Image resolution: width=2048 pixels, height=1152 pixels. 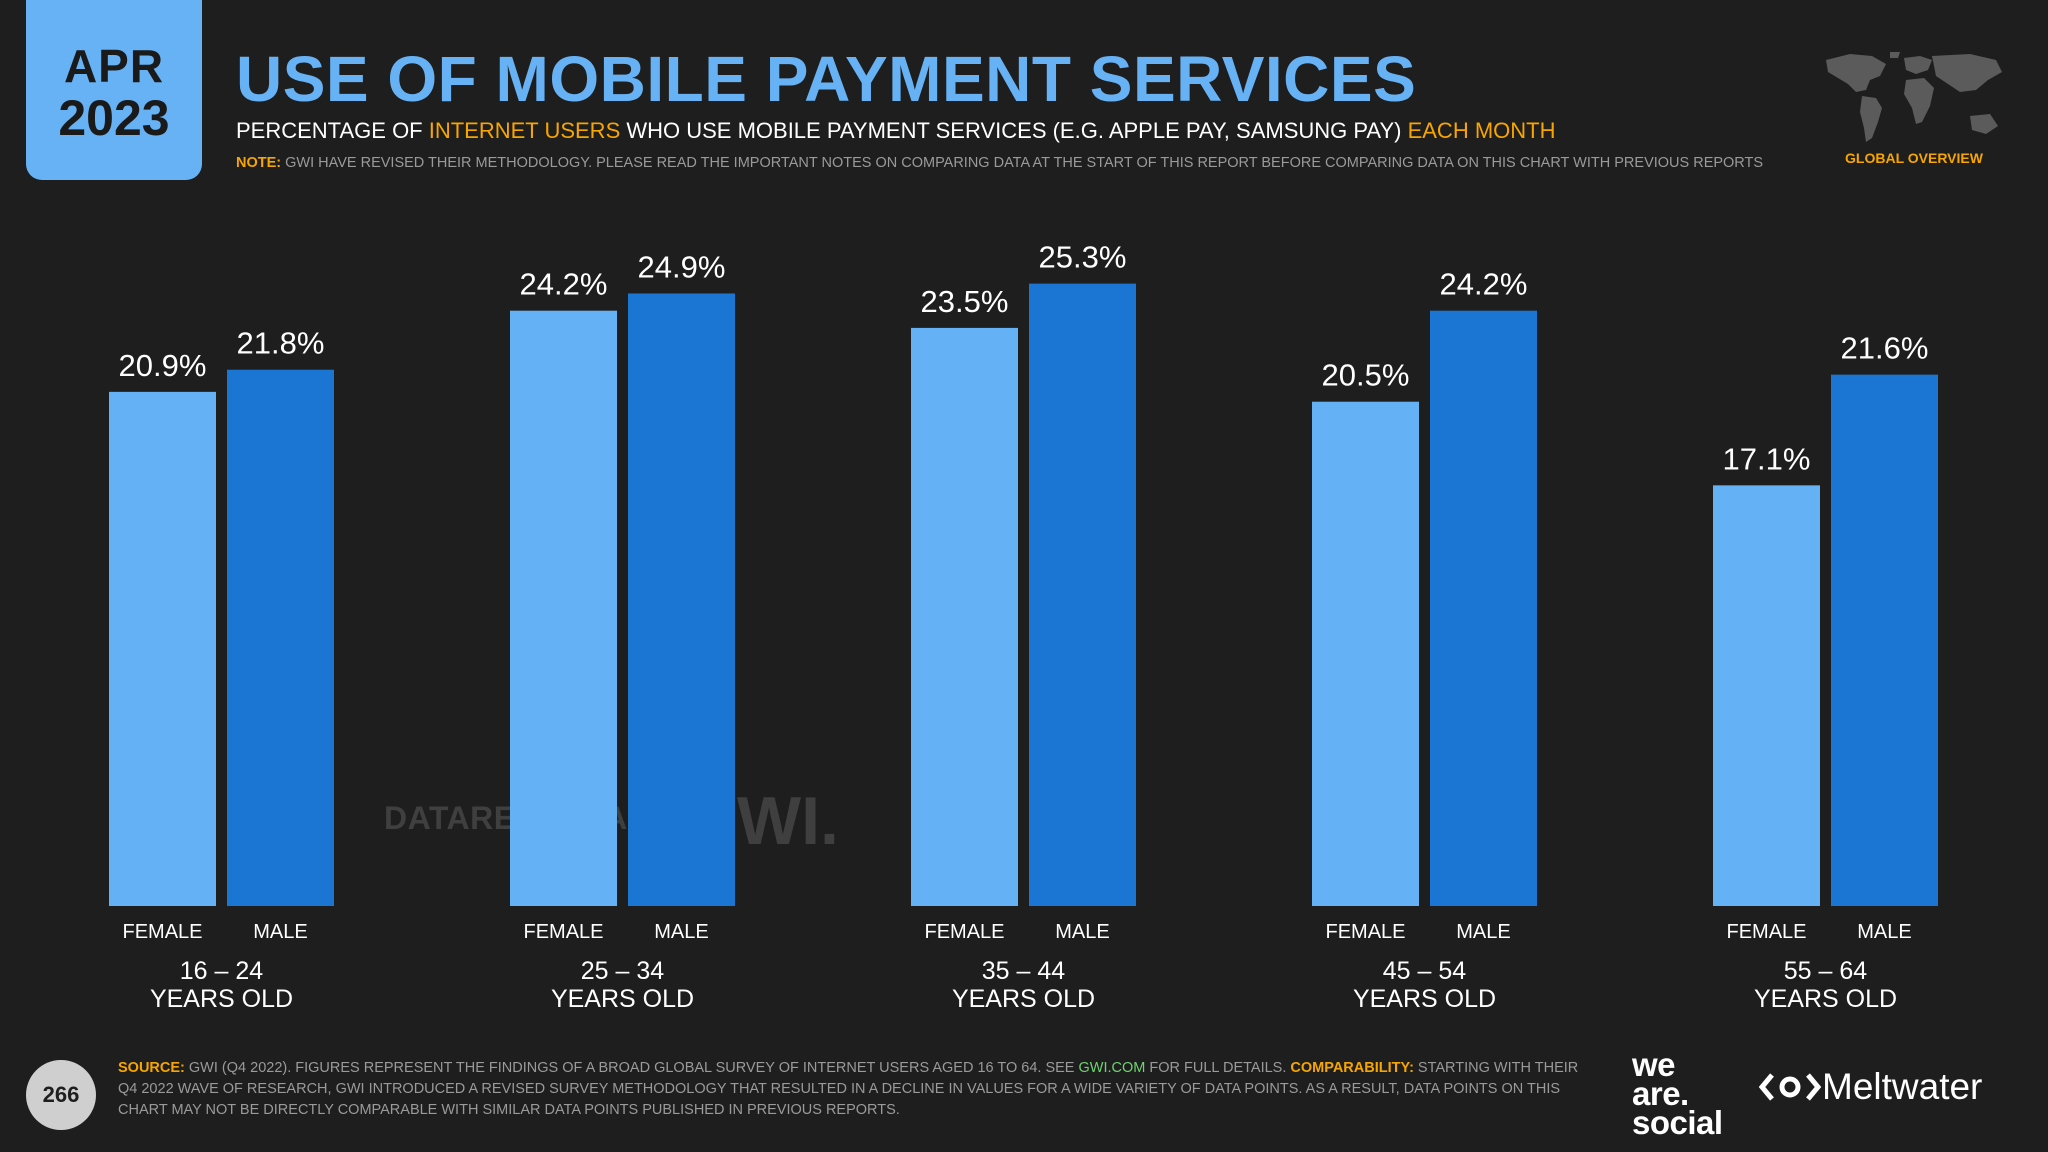 What do you see at coordinates (682, 266) in the screenshot?
I see `data-label-male-2: 24.9%` at bounding box center [682, 266].